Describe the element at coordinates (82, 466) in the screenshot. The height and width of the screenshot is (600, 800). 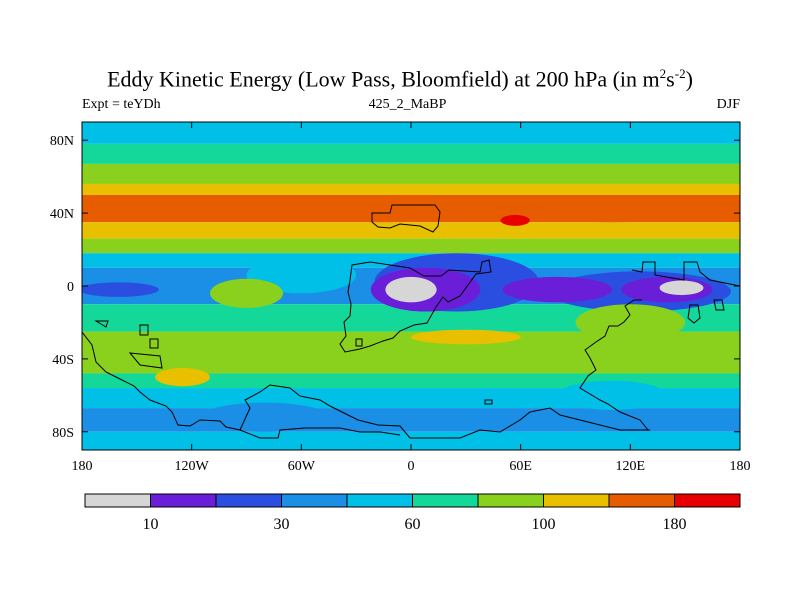
I see `x-tick-label-0: 180` at that location.